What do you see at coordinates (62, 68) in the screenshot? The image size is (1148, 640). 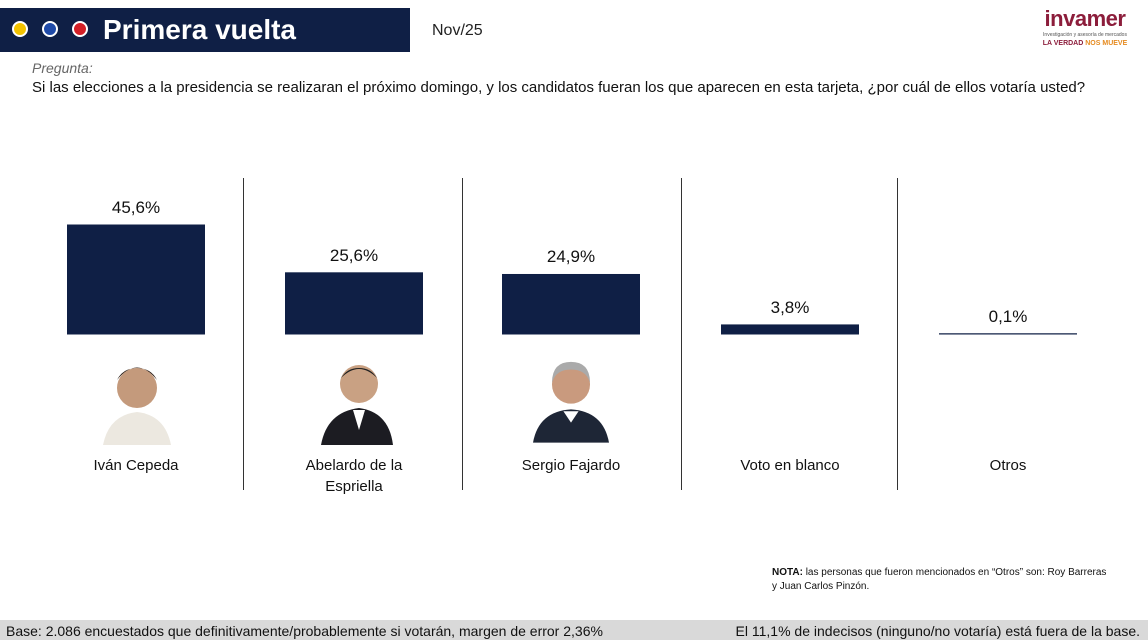 I see `question-label: Pregunta:` at bounding box center [62, 68].